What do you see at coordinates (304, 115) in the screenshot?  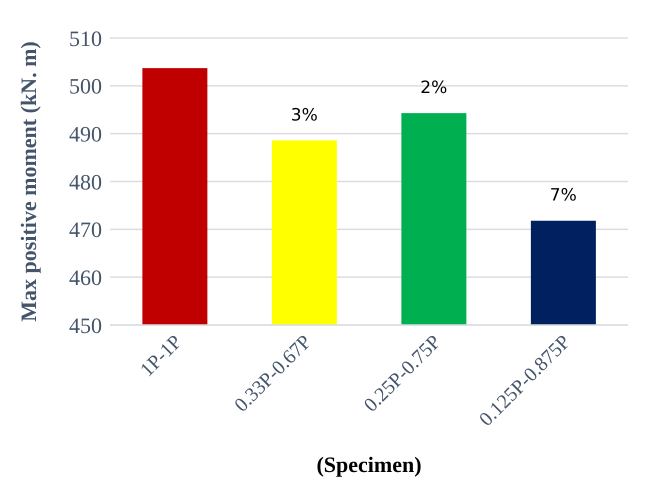 I see `annotation: 3%` at bounding box center [304, 115].